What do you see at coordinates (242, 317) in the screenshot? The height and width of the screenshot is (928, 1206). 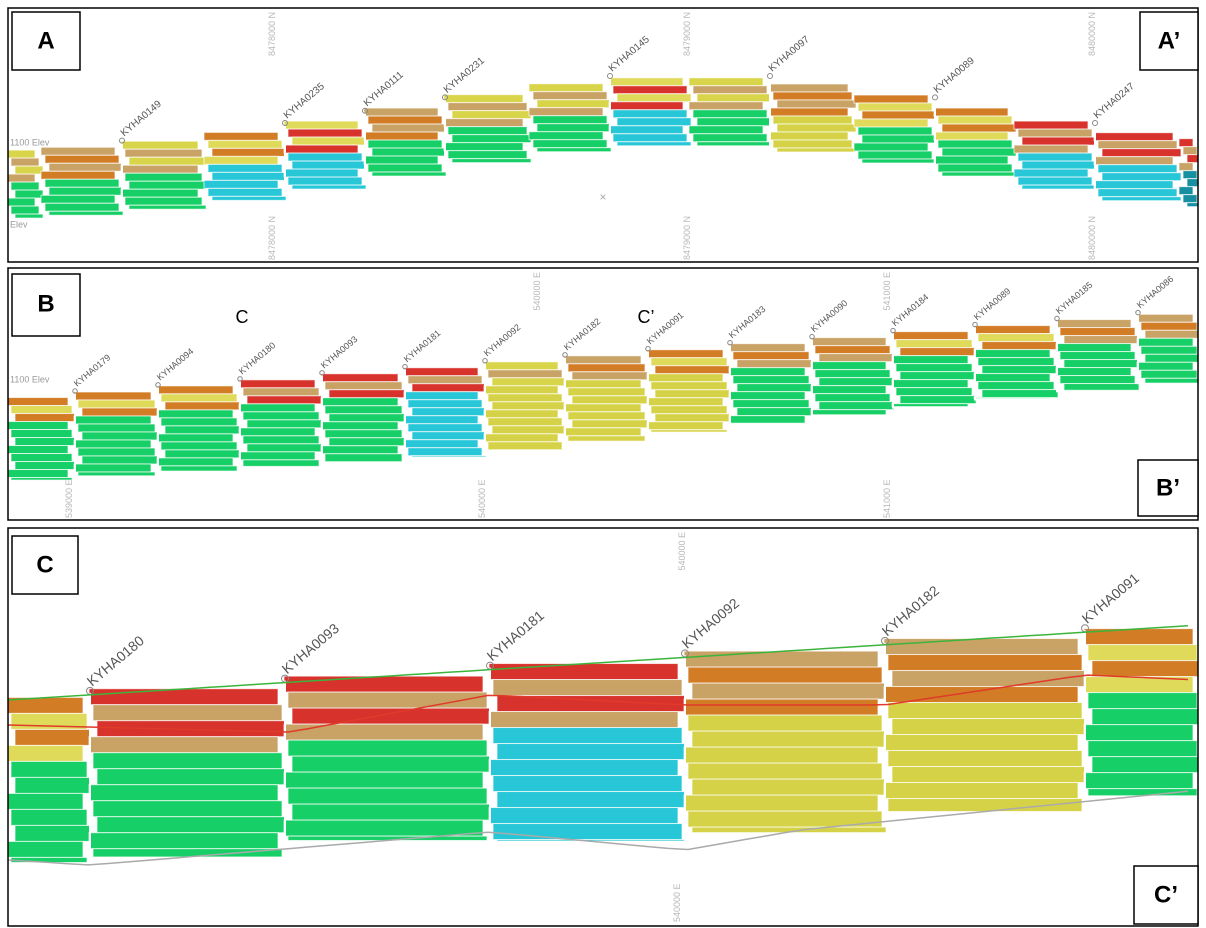 I see `section-marker: C` at bounding box center [242, 317].